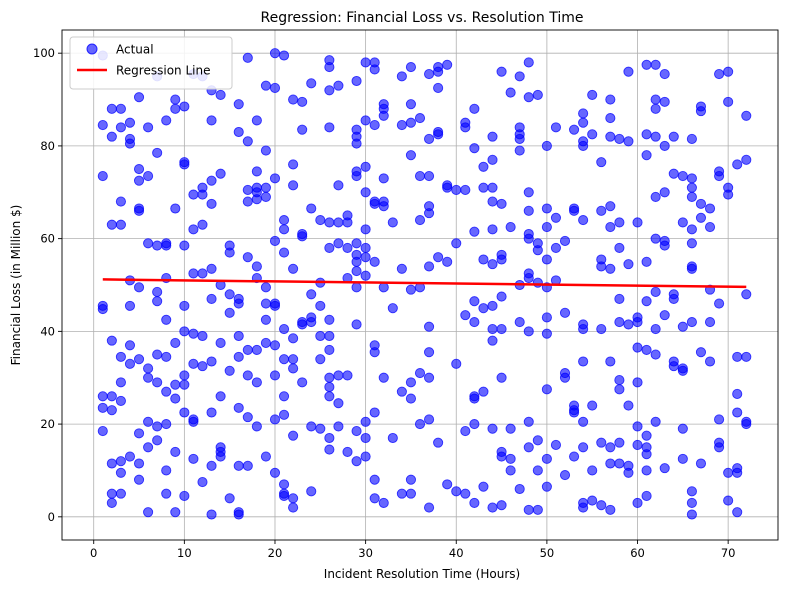 The image size is (789, 590). What do you see at coordinates (47, 331) in the screenshot?
I see `y-tick-label: 40` at bounding box center [47, 331].